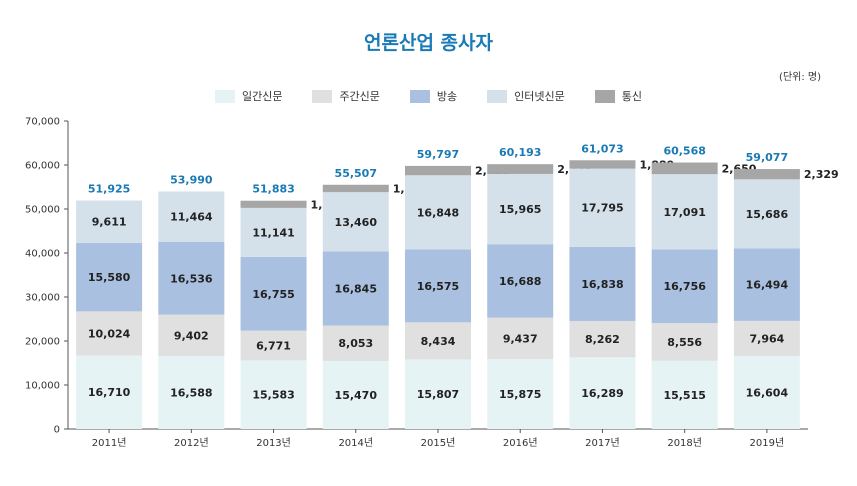 The image size is (857, 486). What do you see at coordinates (42, 298) in the screenshot?
I see `y-tick-label: 30,000` at bounding box center [42, 298].